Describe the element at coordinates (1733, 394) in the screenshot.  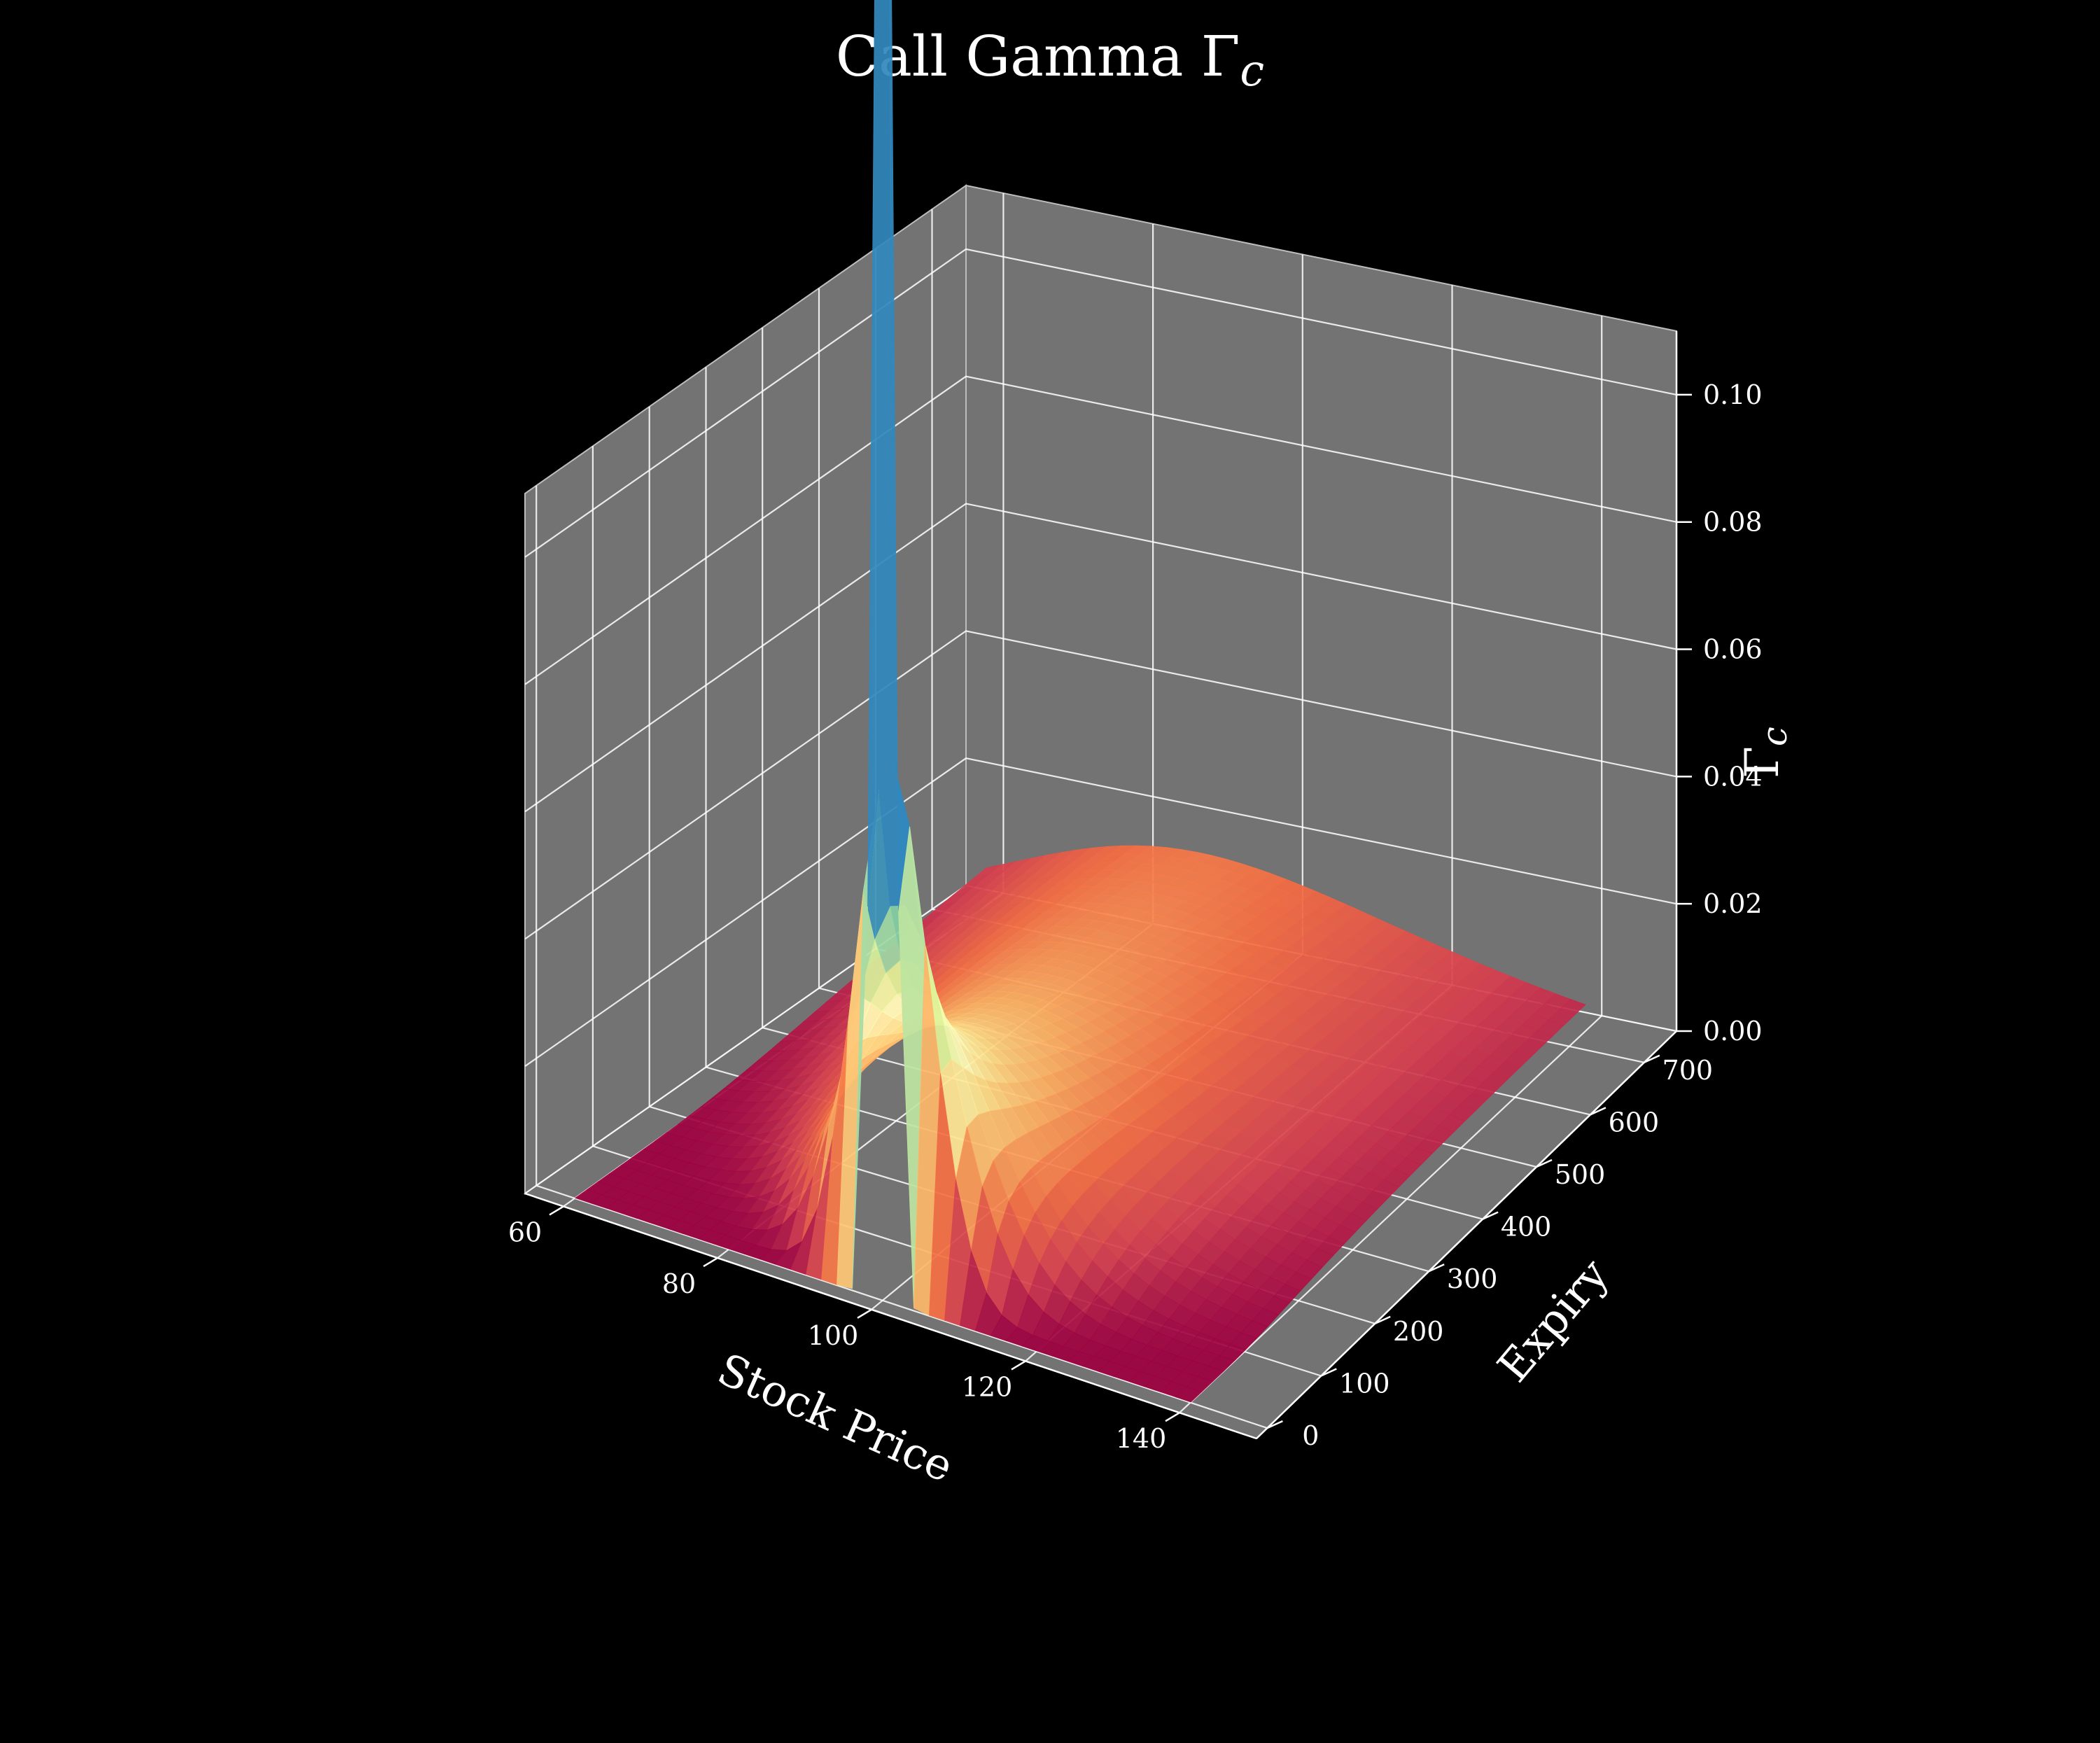
I see `z-tick-label: 0.10` at that location.